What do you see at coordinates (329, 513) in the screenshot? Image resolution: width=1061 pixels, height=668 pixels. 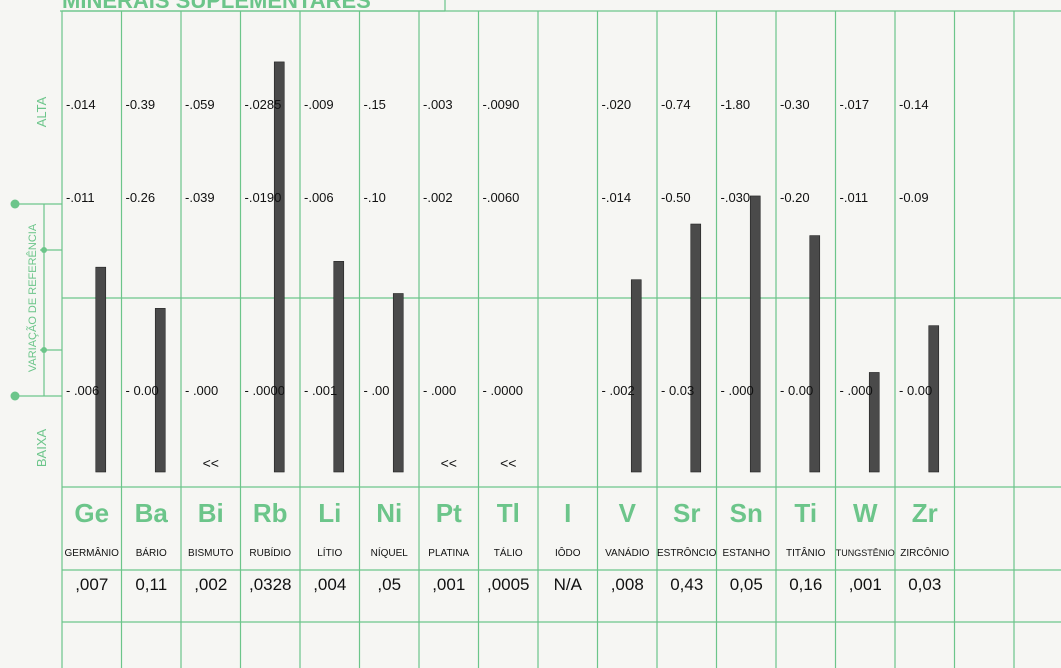 I see `symbol-li: Li` at bounding box center [329, 513].